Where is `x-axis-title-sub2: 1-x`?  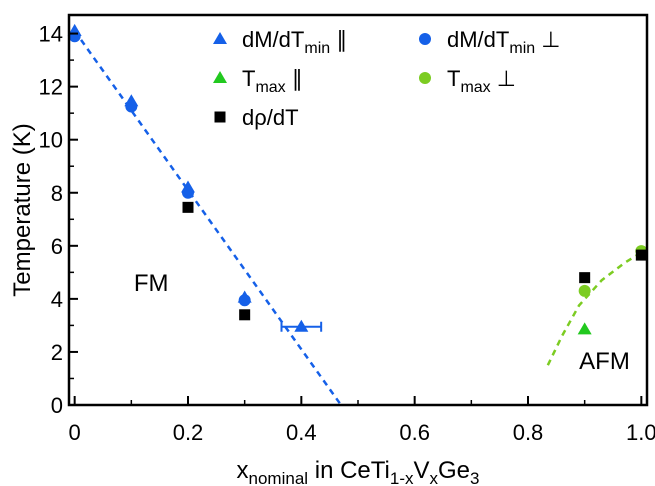 x-axis-title-sub2: 1-x is located at coordinates (402, 477).